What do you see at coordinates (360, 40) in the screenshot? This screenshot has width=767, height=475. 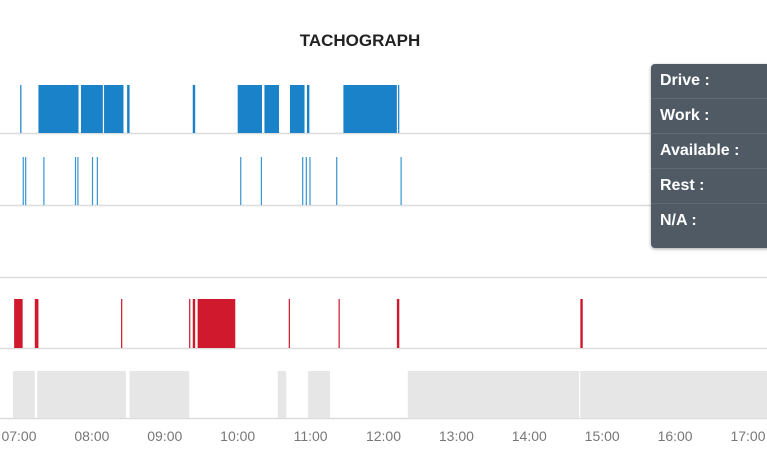 I see `chart-title: TACHOGRAPH` at bounding box center [360, 40].